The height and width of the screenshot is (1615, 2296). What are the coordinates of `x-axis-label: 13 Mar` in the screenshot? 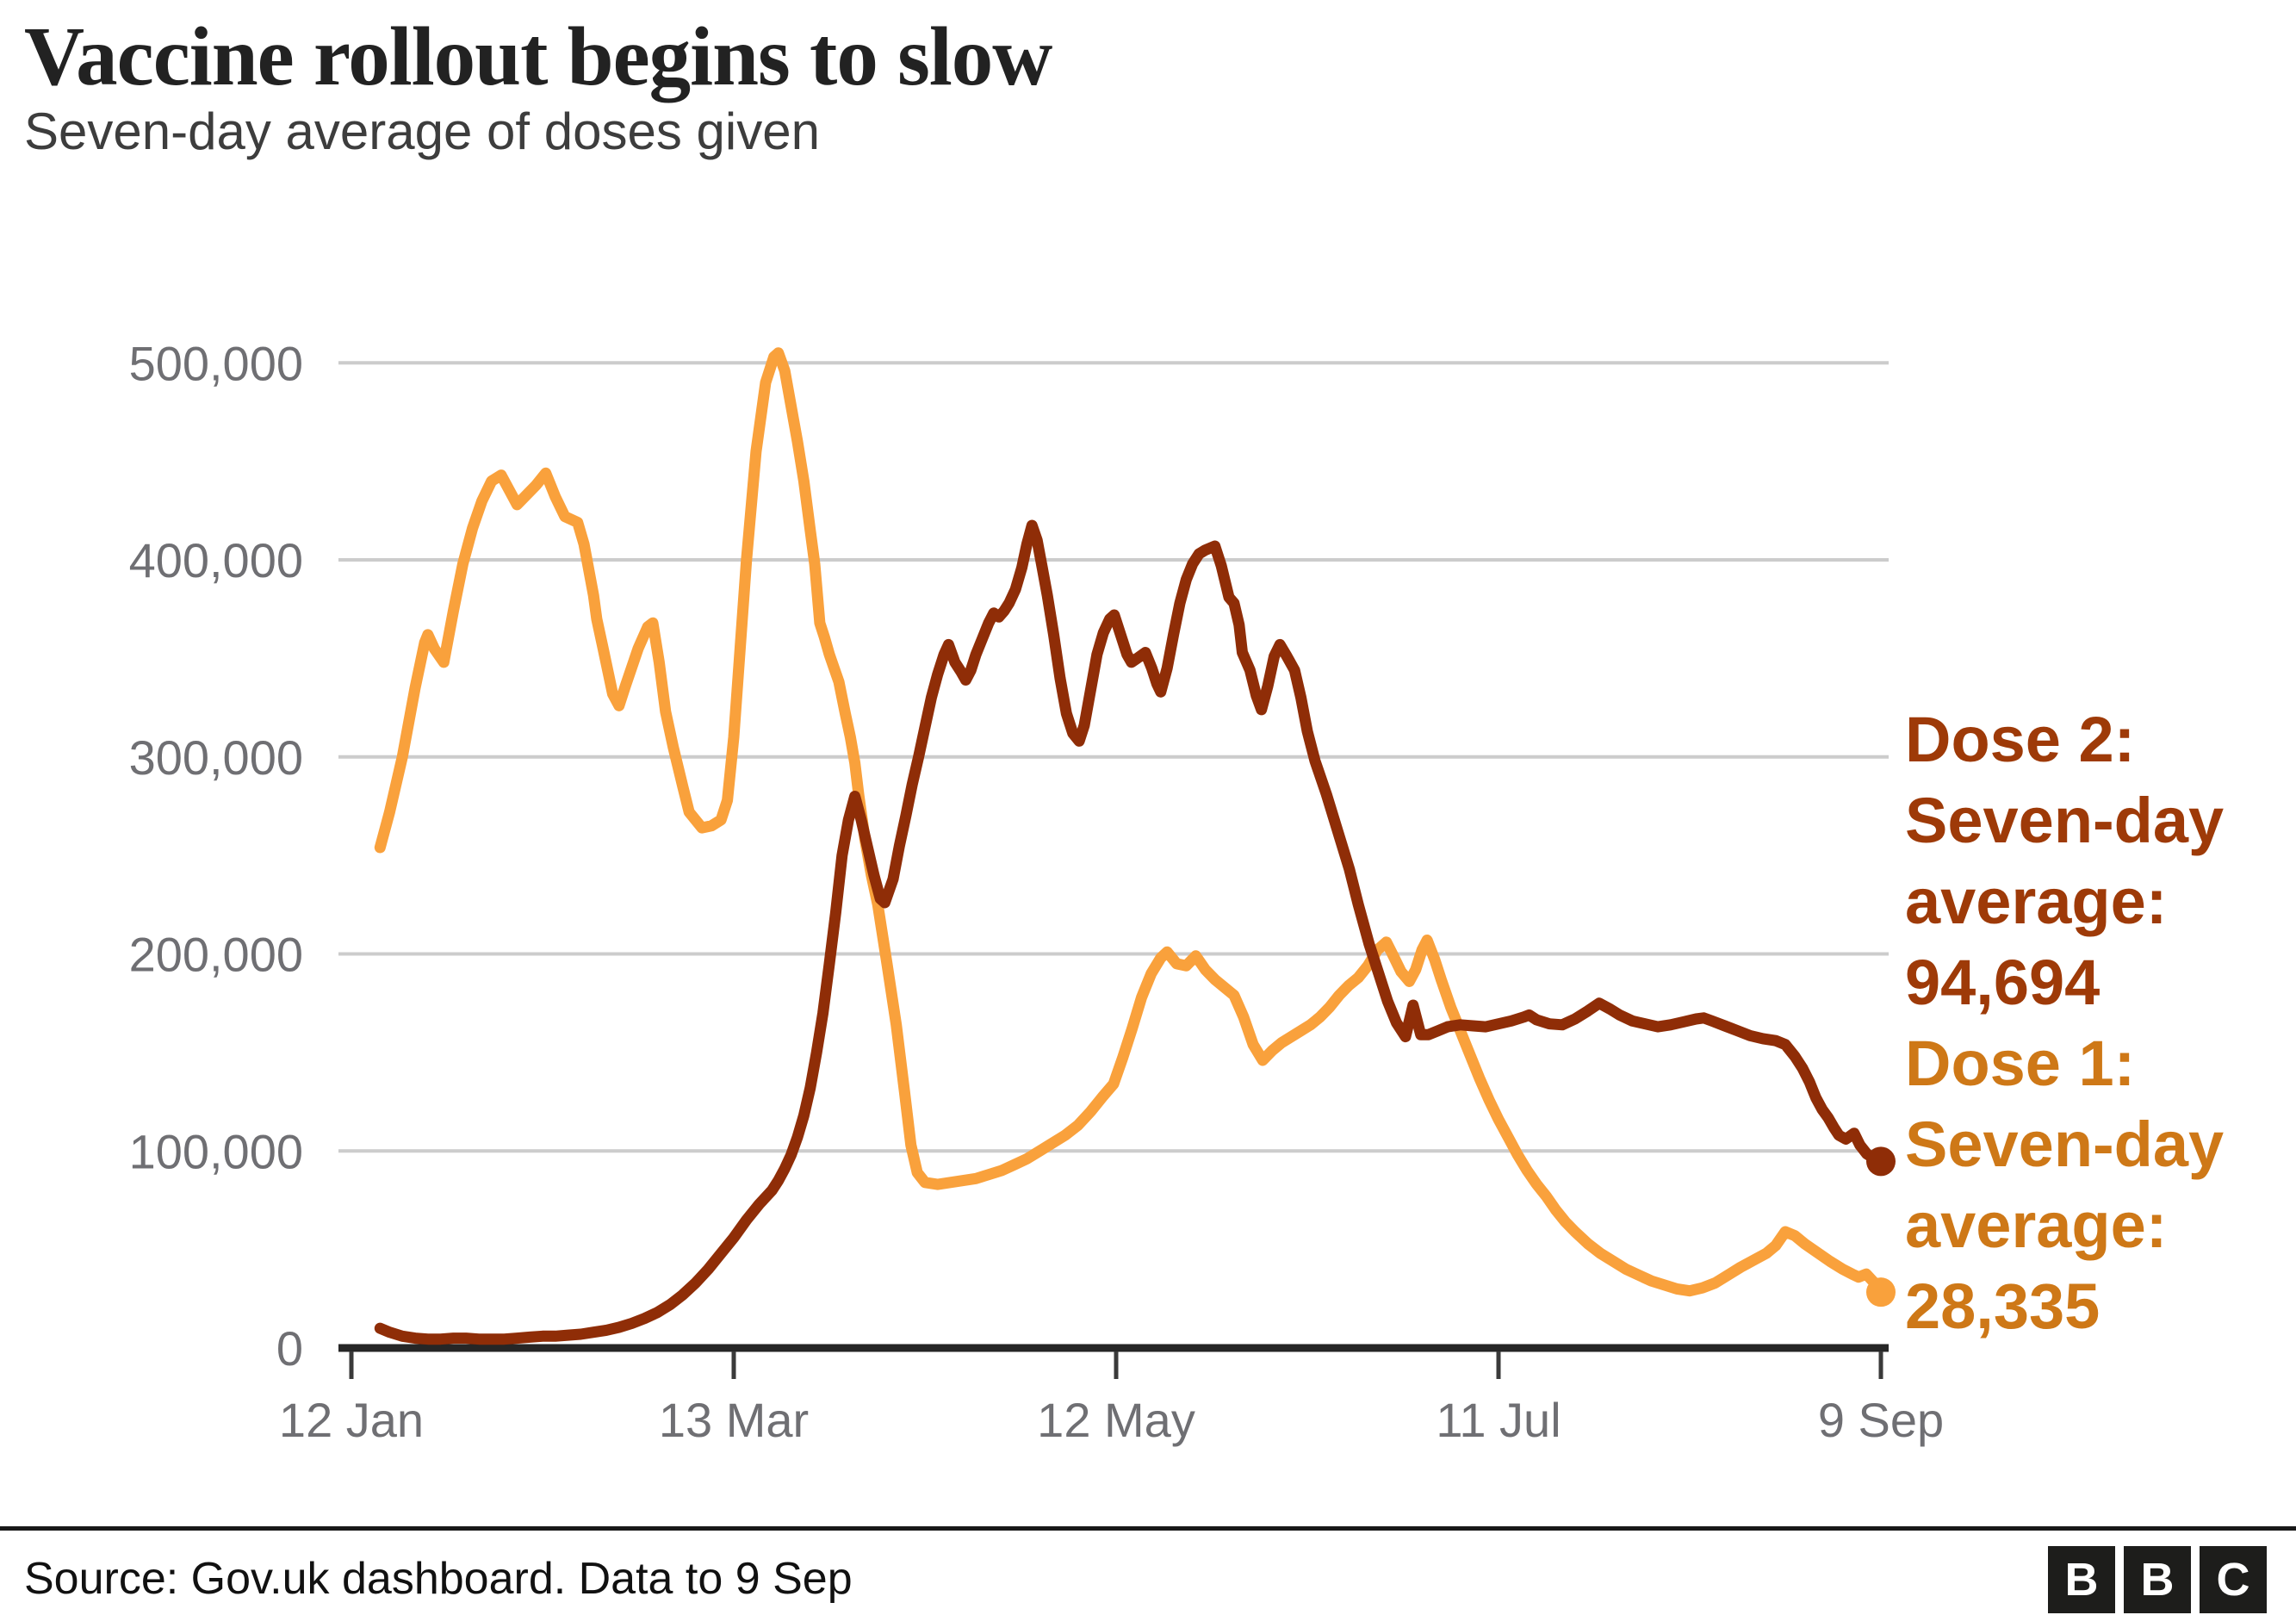 It's located at (734, 1420).